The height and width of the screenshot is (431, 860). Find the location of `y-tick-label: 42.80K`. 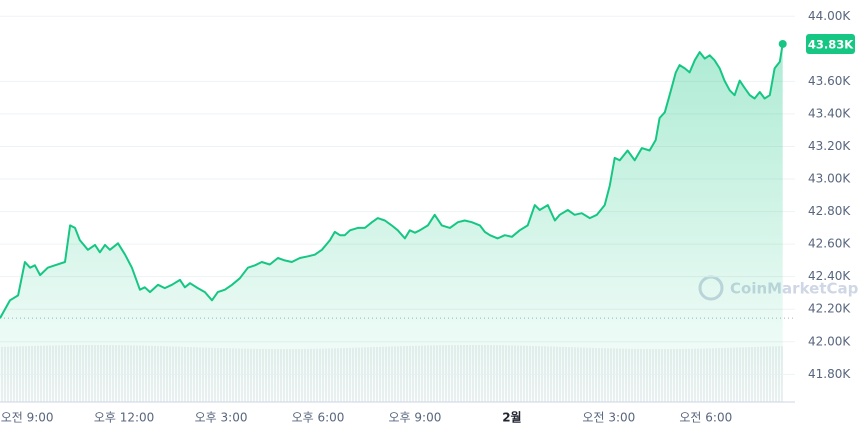

y-tick-label: 42.80K is located at coordinates (829, 211).